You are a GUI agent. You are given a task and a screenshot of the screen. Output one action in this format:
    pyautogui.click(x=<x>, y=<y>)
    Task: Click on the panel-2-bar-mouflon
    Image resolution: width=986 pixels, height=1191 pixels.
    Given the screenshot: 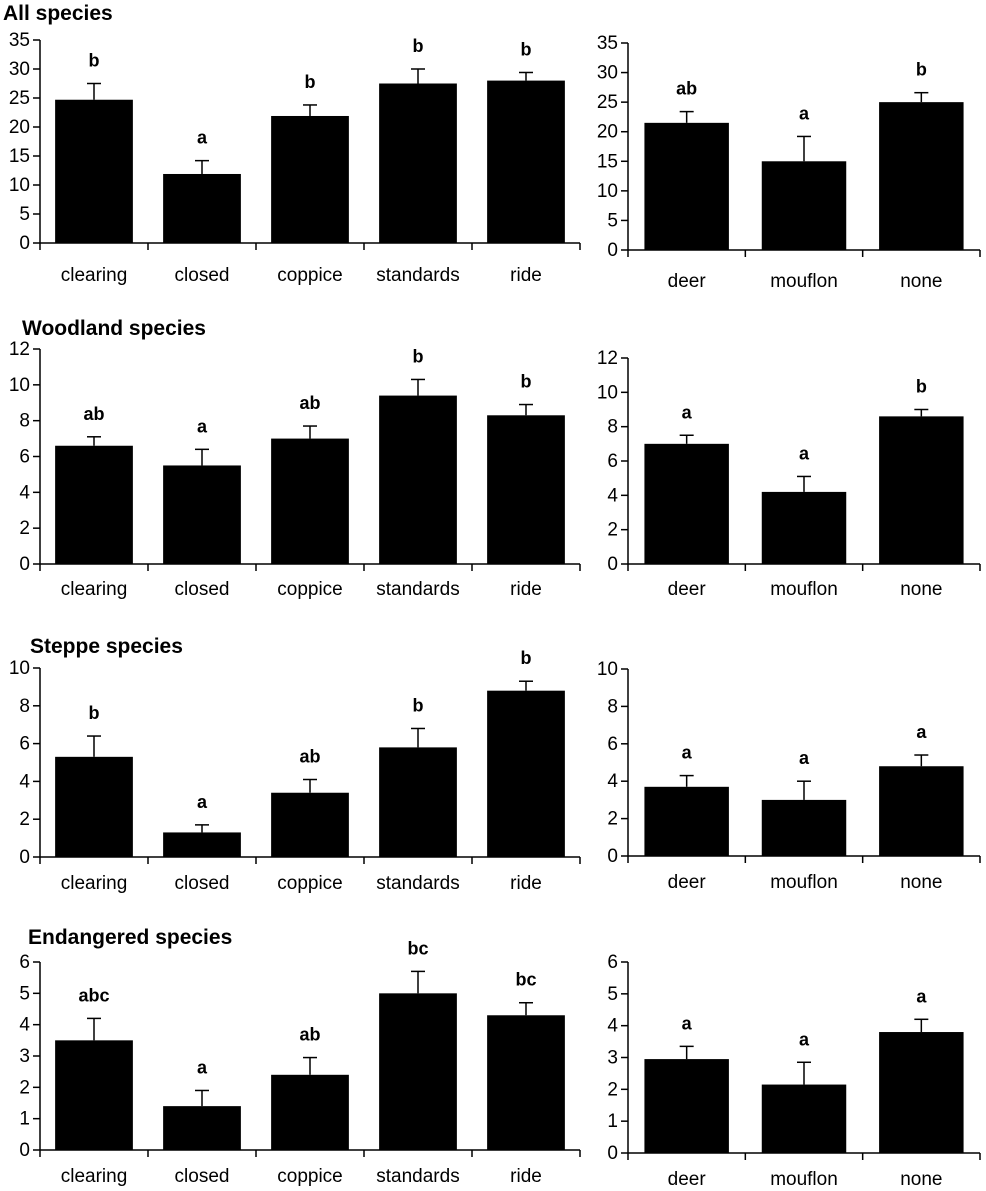 What is the action you would take?
    pyautogui.click(x=804, y=205)
    